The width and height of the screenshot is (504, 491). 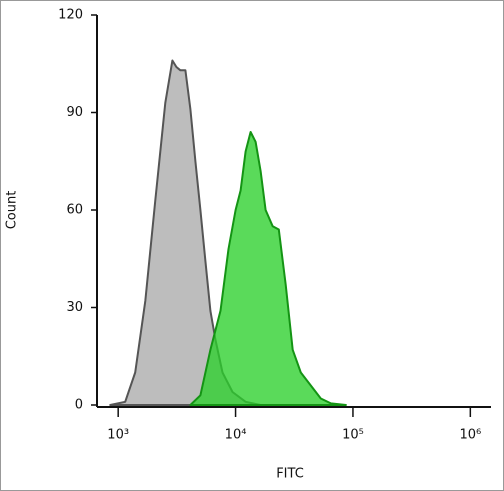 What do you see at coordinates (74, 112) in the screenshot?
I see `y-tick-label: 90` at bounding box center [74, 112].